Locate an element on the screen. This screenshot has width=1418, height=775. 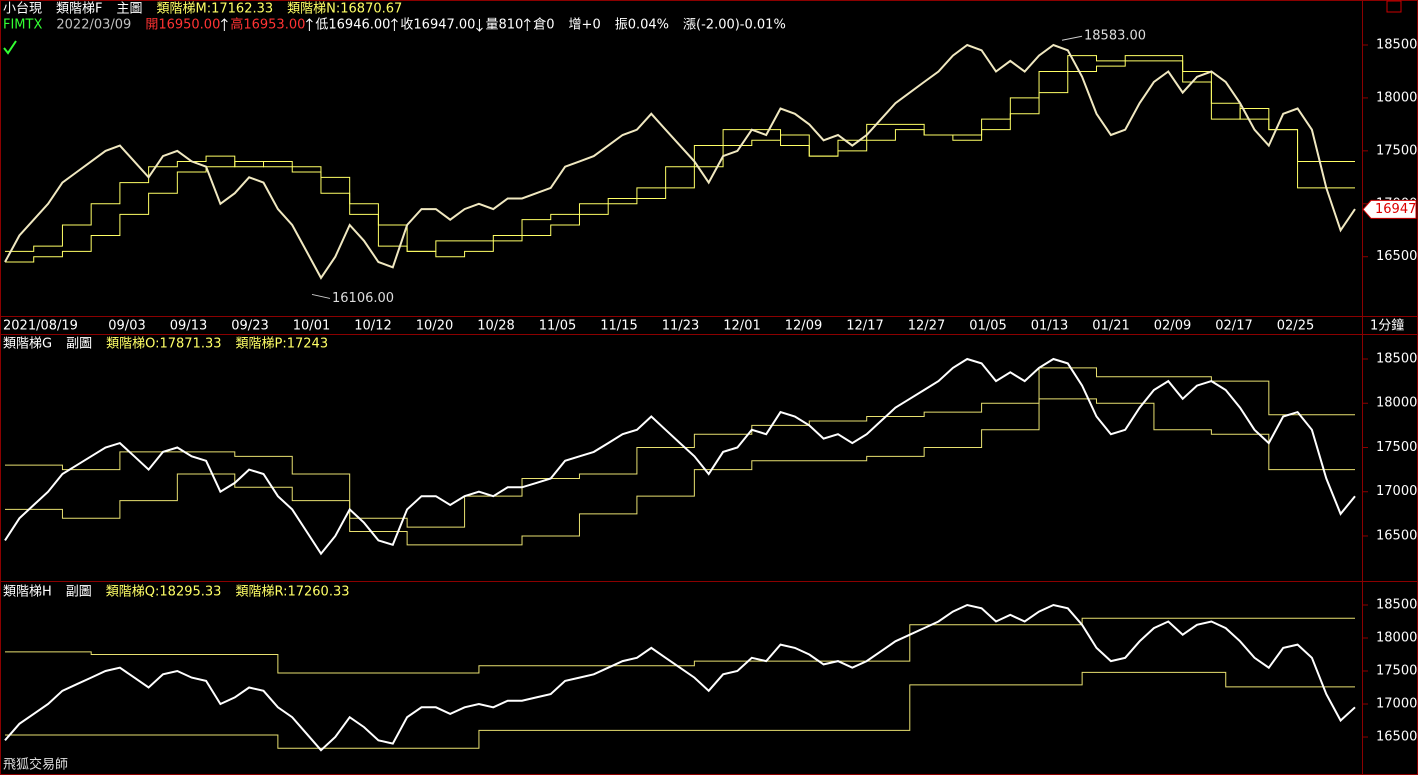
header-item: 收16947.00 is located at coordinates (437, 25).